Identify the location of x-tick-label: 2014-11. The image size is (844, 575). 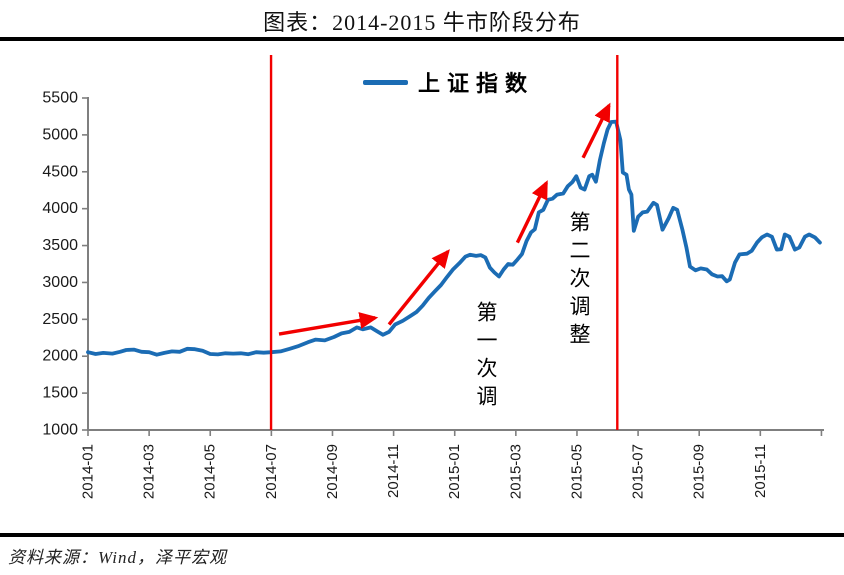
(393, 471).